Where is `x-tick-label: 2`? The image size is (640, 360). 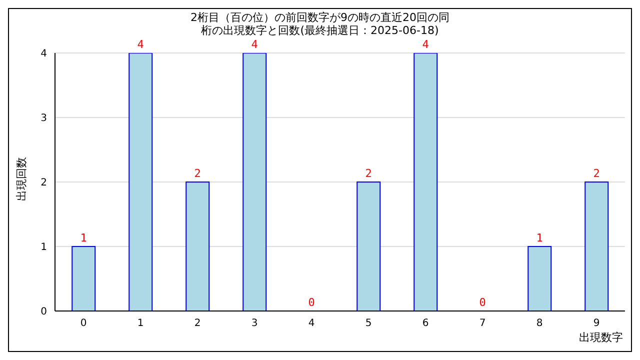
x-tick-label: 2 is located at coordinates (197, 324).